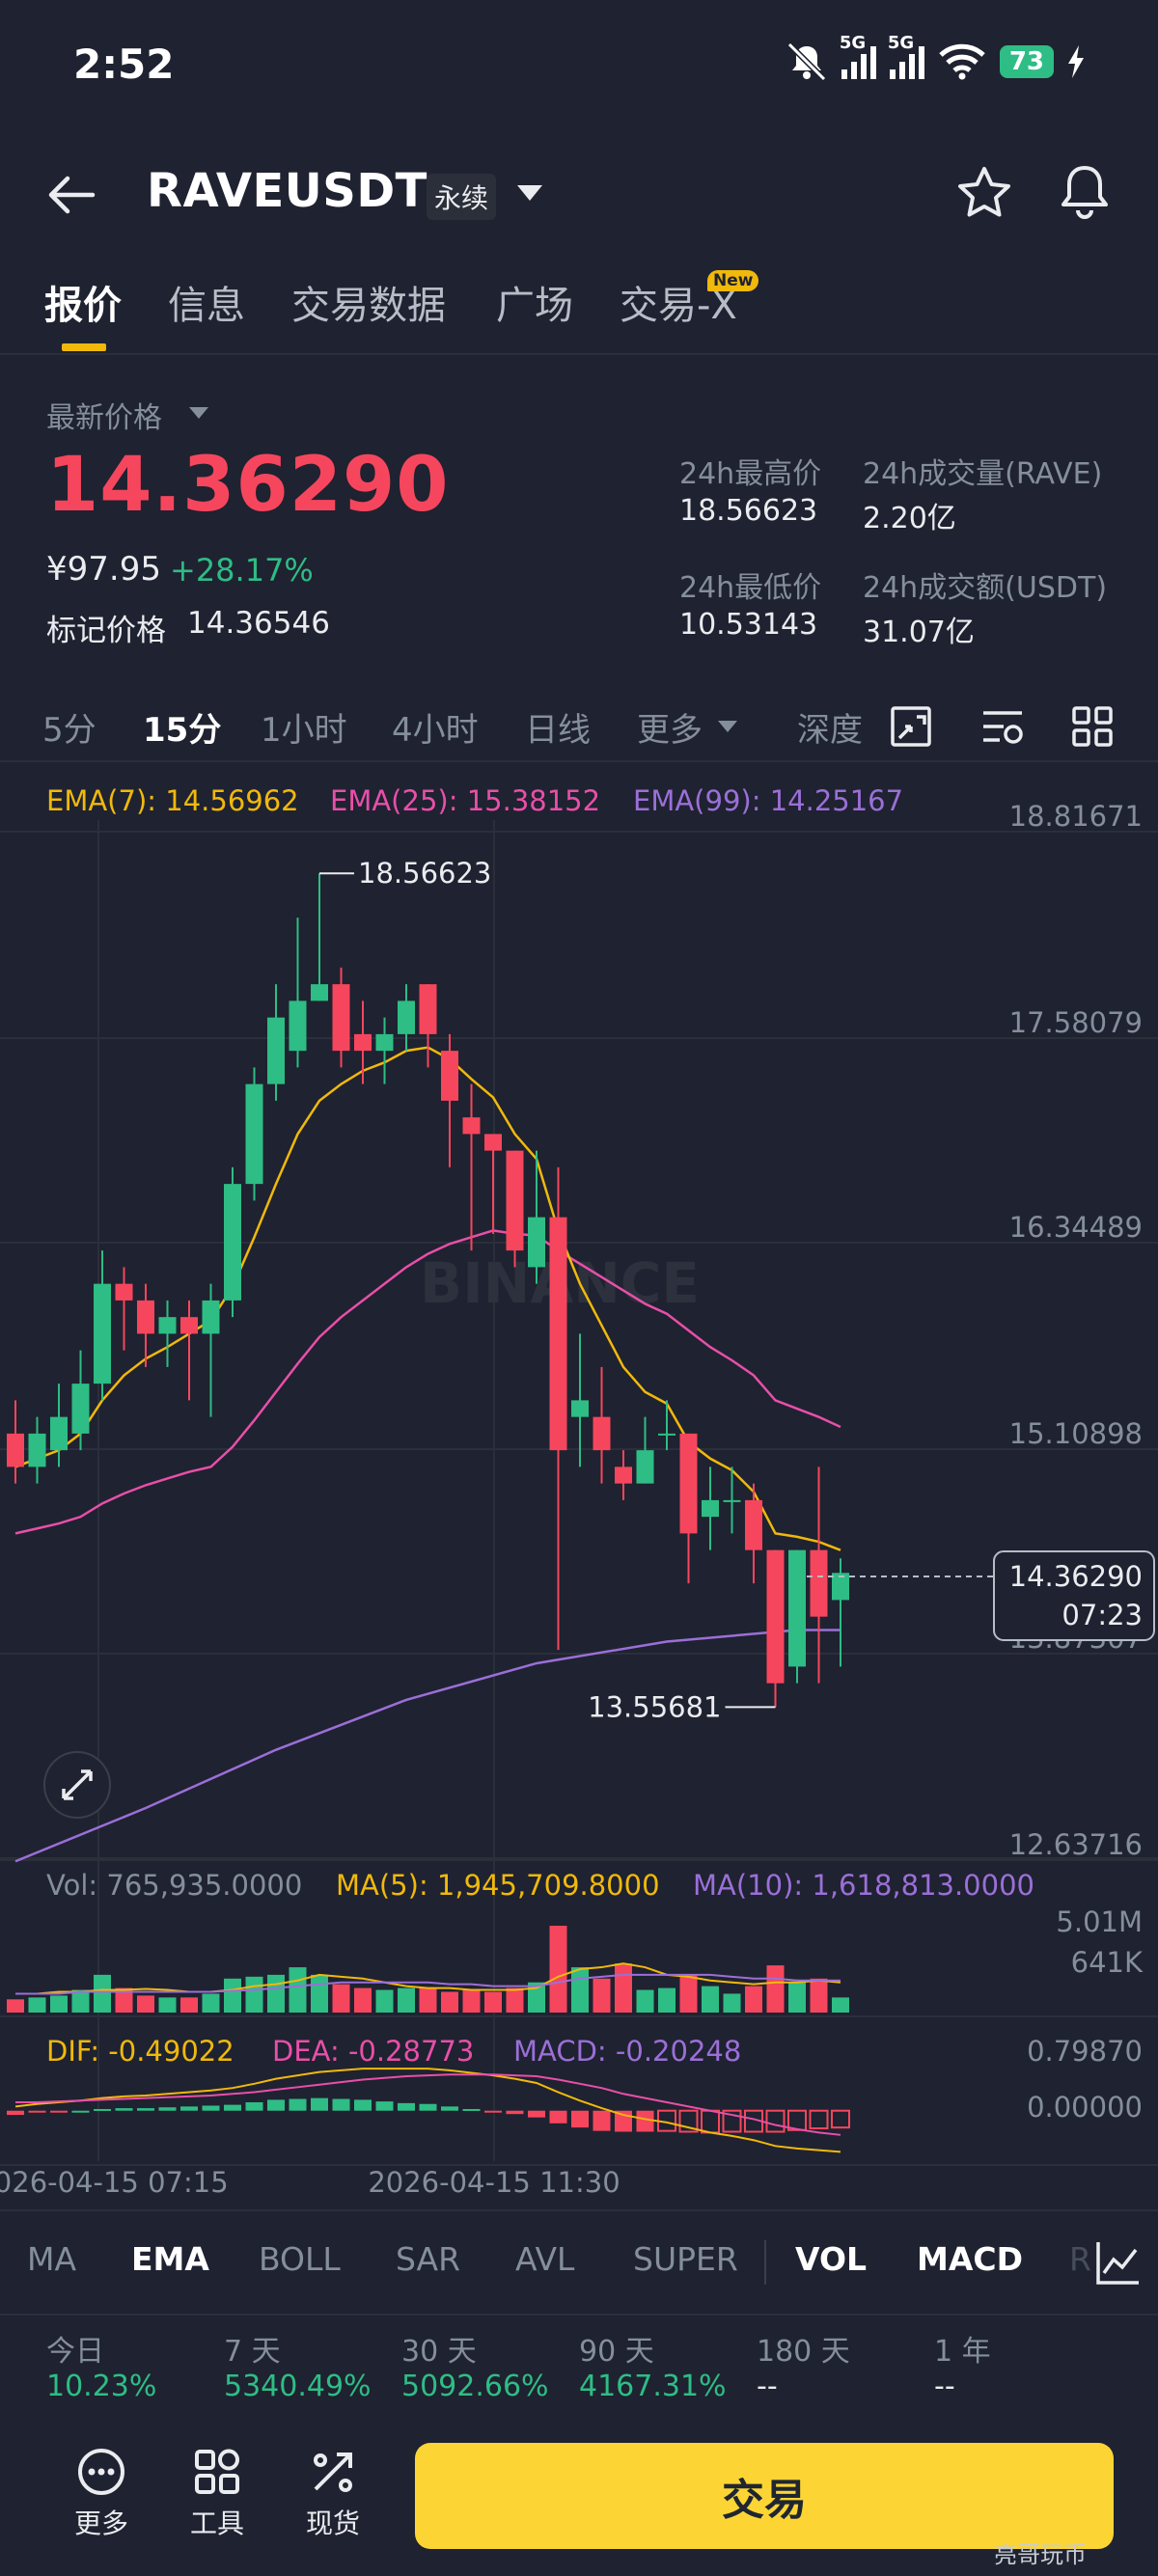 The height and width of the screenshot is (2576, 1158). Describe the element at coordinates (579, 67) in the screenshot. I see `status-bar: 2:52 5G 5G 73` at that location.